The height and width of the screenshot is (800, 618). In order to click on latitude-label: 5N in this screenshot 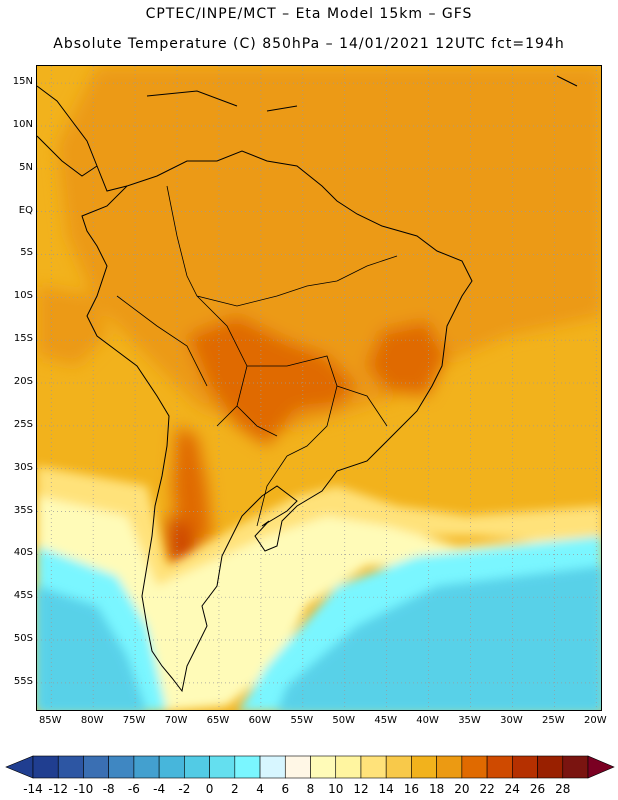, I will do `click(26, 167)`.